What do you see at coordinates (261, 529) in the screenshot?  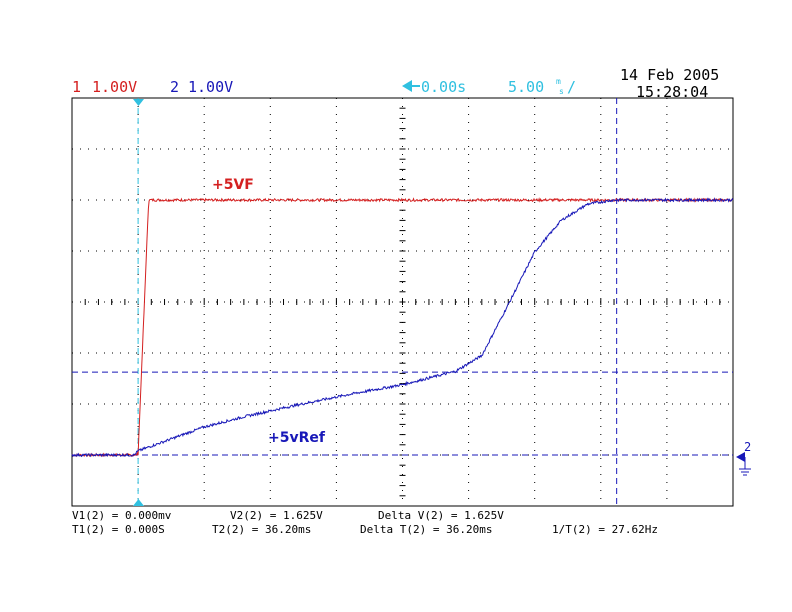 I see `measurement-t2: T2(2) = 36.20ms` at bounding box center [261, 529].